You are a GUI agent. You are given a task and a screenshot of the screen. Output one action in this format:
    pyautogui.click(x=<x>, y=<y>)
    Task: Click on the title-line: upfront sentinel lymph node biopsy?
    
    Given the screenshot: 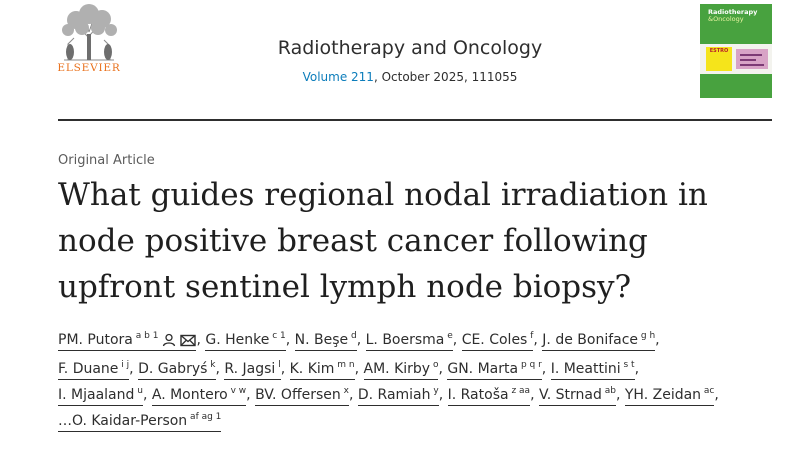 What is the action you would take?
    pyautogui.click(x=345, y=287)
    